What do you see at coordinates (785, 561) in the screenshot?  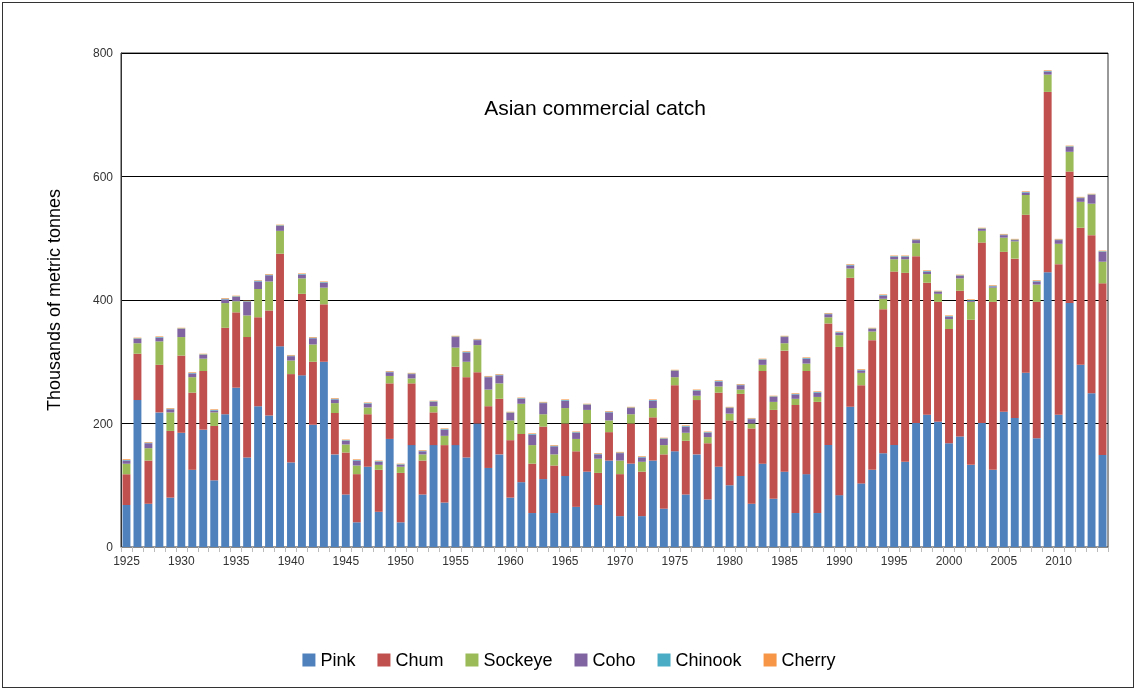 I see `x-tick-label: 1985` at bounding box center [785, 561].